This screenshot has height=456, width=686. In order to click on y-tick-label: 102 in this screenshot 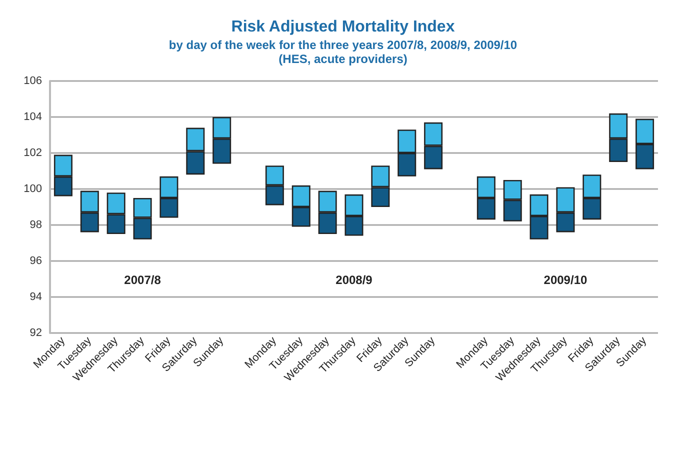, I will do `click(33, 153)`.